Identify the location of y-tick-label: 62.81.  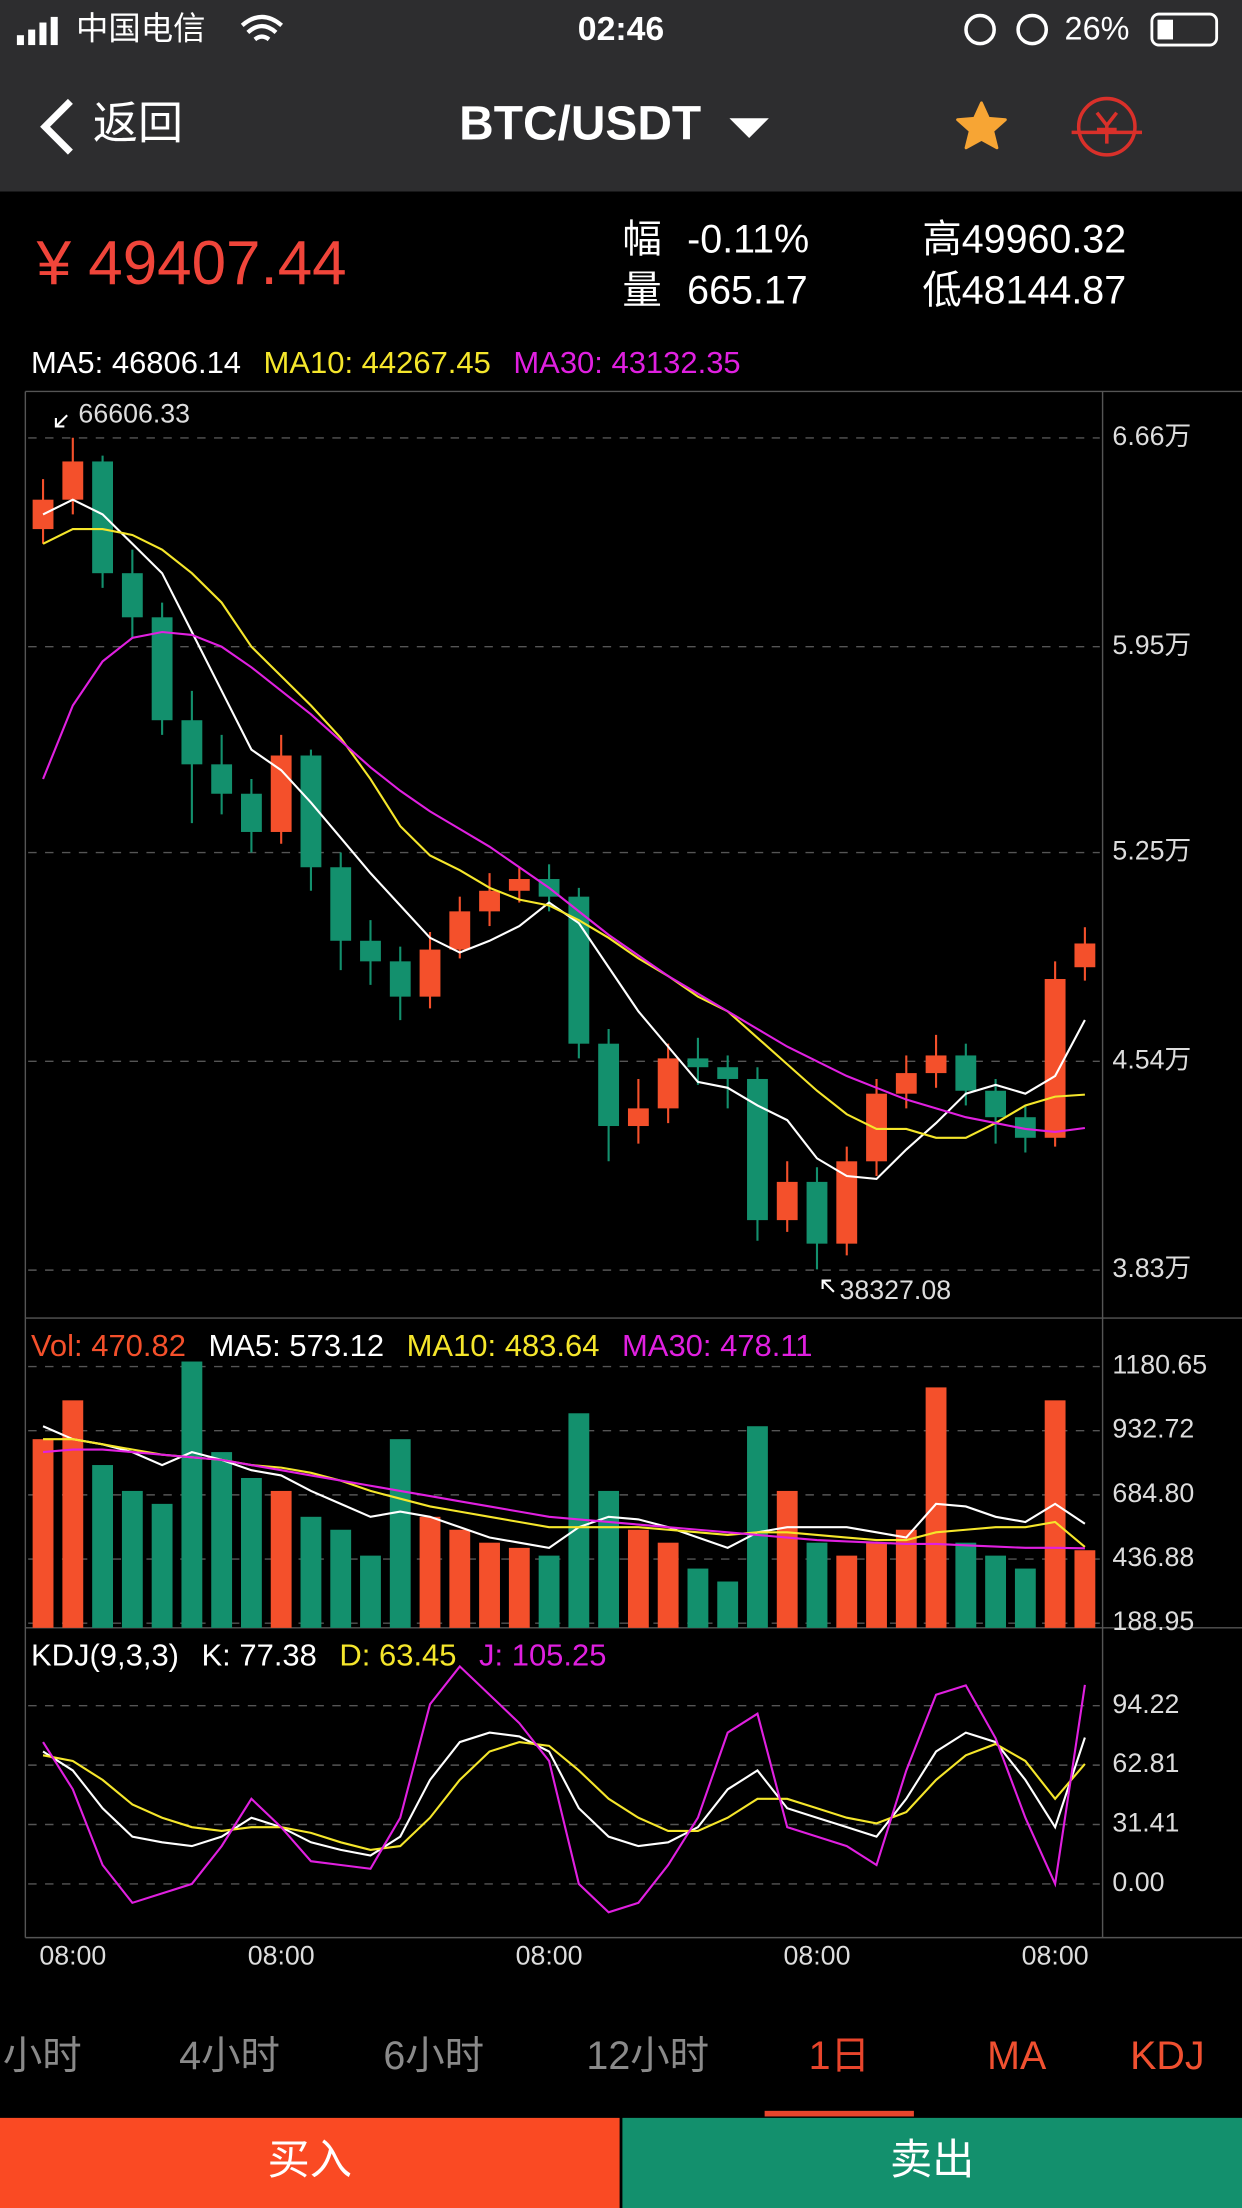
(1145, 1763).